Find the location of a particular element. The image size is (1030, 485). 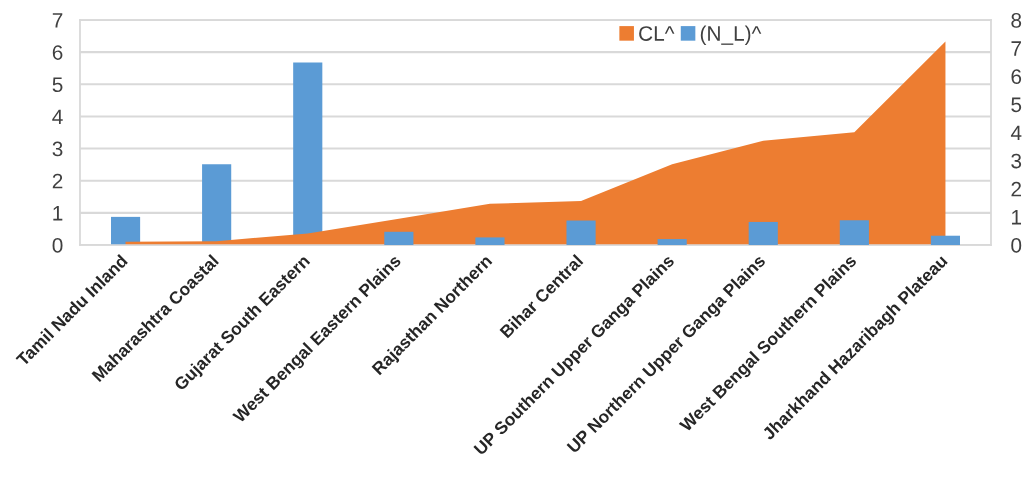

y-tick-label: 1 is located at coordinates (58, 213).